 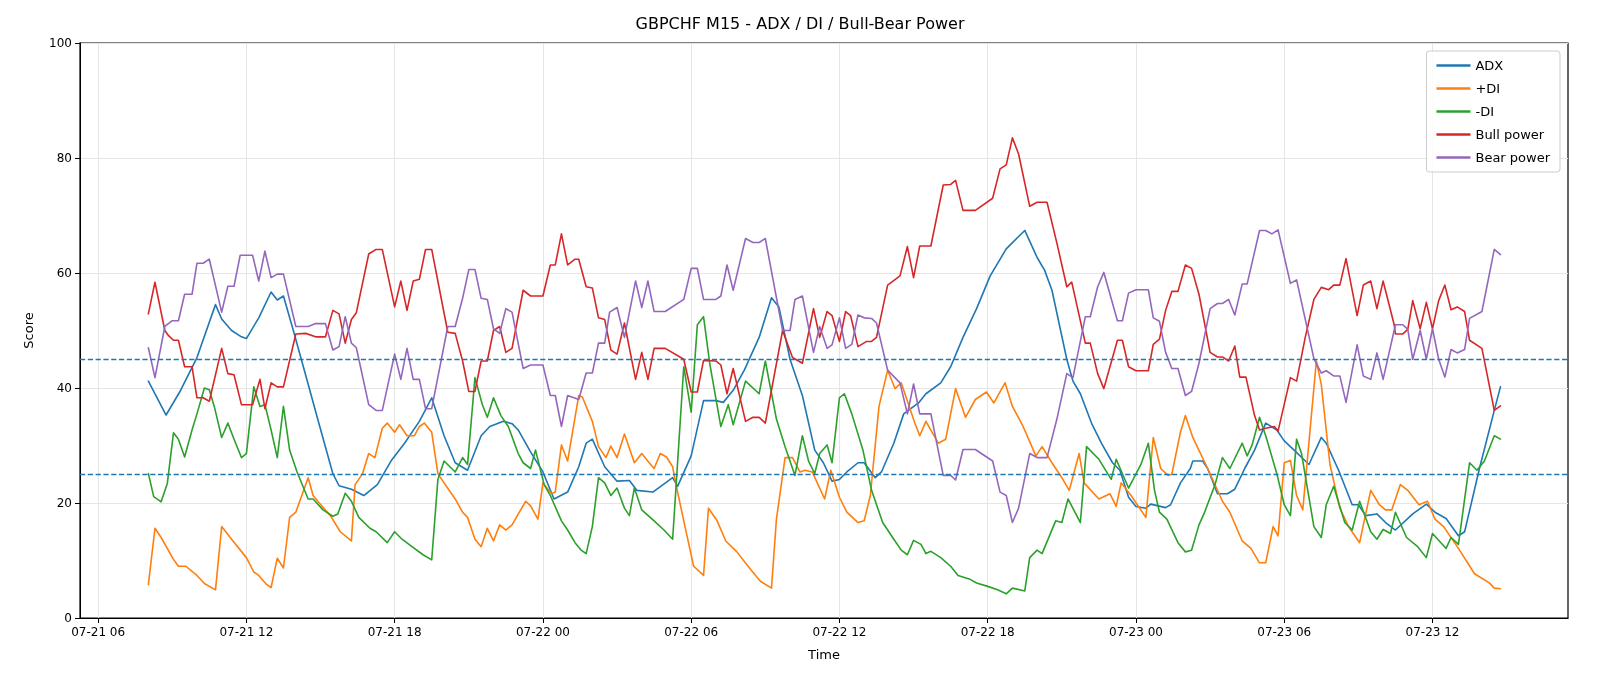 What do you see at coordinates (1136, 632) in the screenshot?
I see `x-tick-label: 07-23 00` at bounding box center [1136, 632].